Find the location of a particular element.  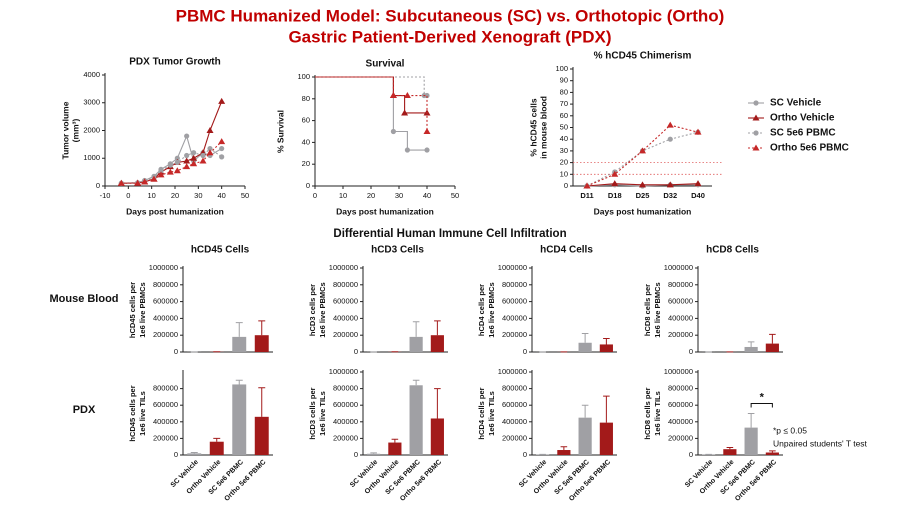

x-tick-label: 30 is located at coordinates (198, 195).